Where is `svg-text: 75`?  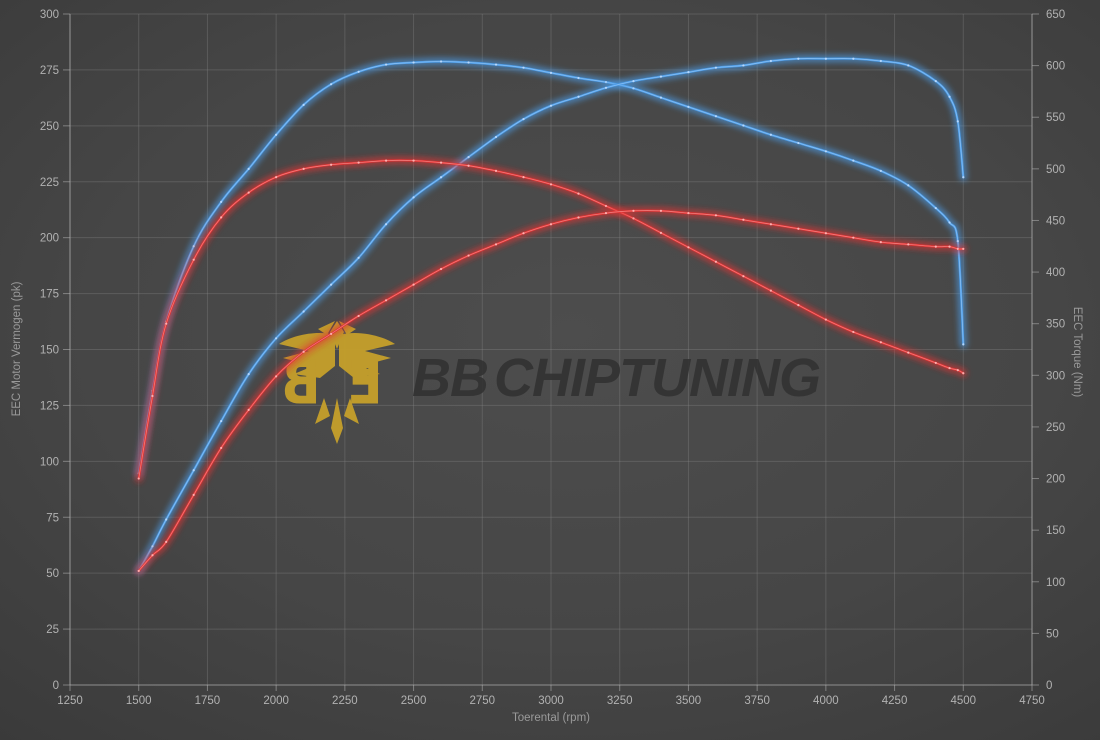
svg-text: 75 is located at coordinates (52, 518).